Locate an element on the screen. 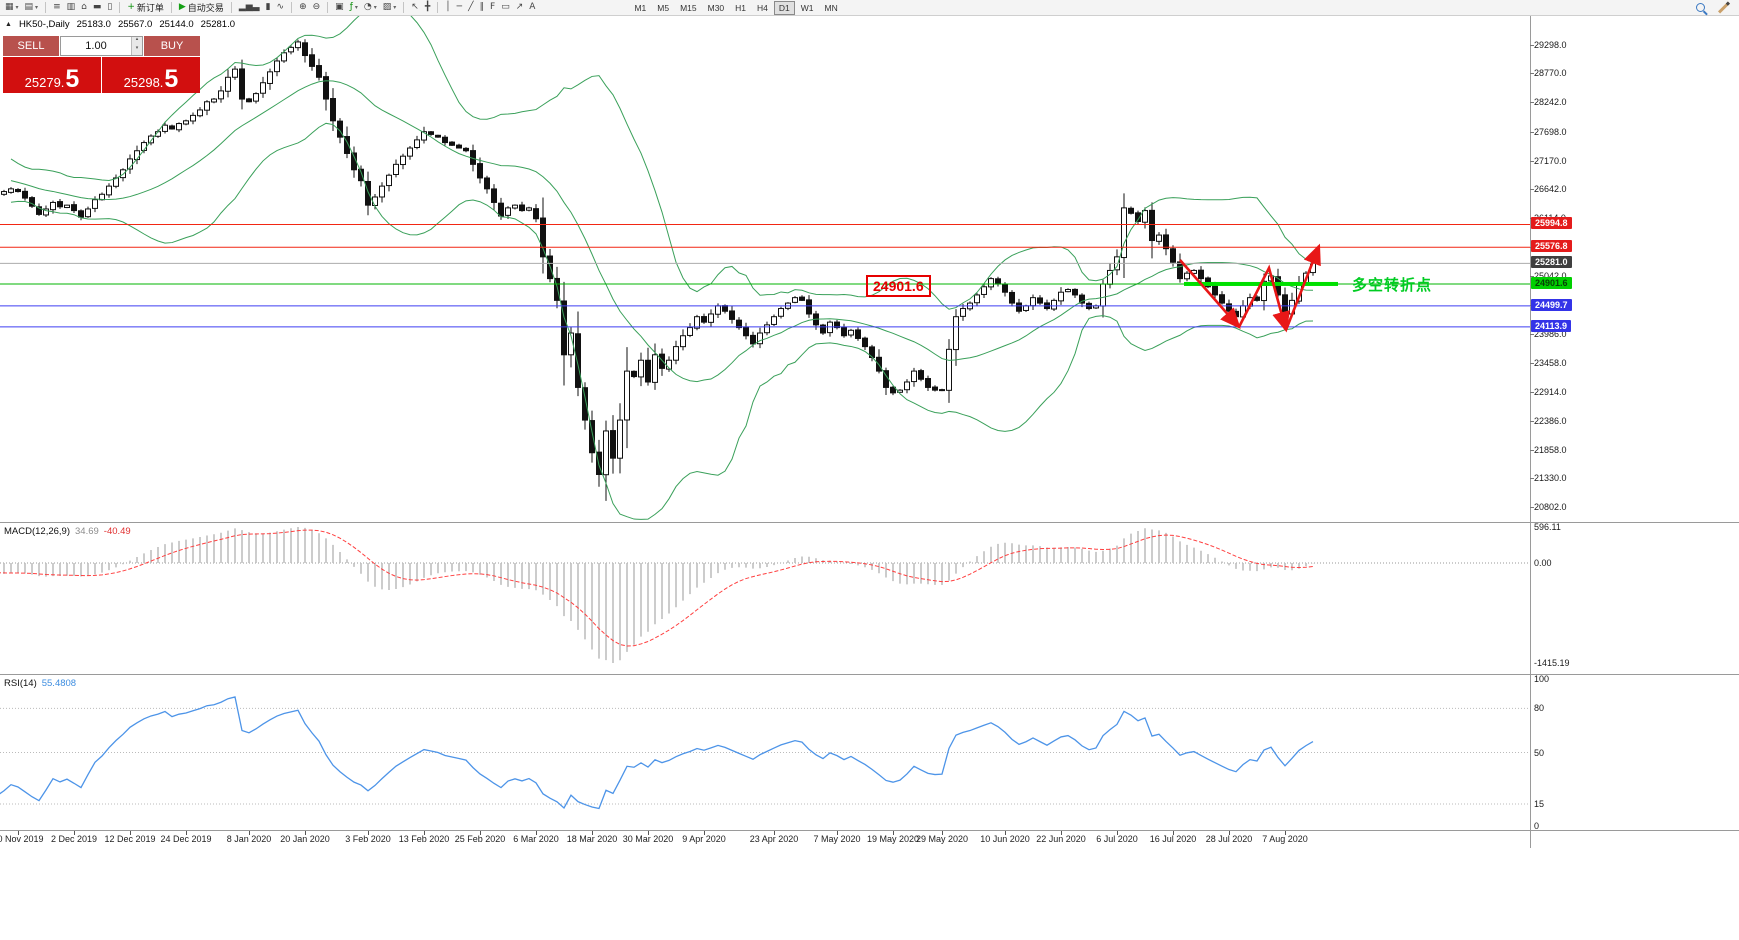 This screenshot has width=1739, height=940. price-axis-label: 20802.0 is located at coordinates (1550, 507).